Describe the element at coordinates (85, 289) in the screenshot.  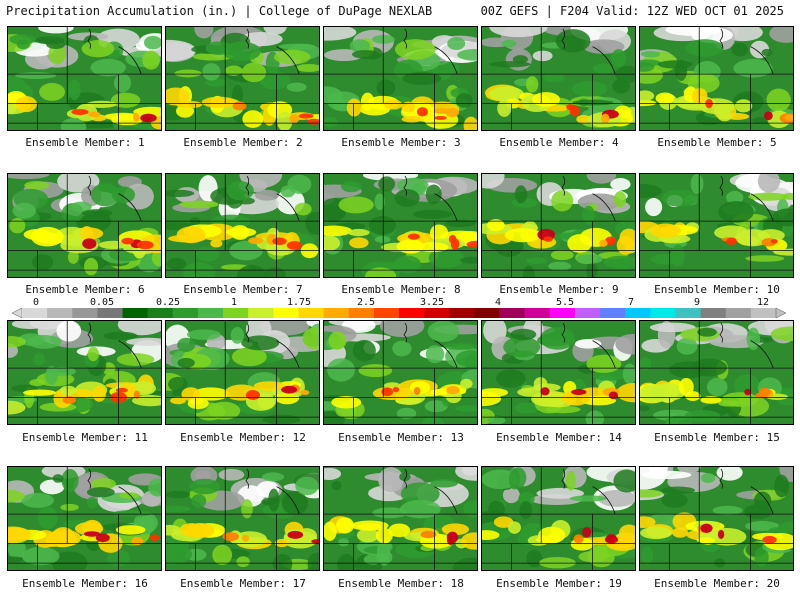
I see `ensemble-member-label: Ensemble Member: 6` at that location.